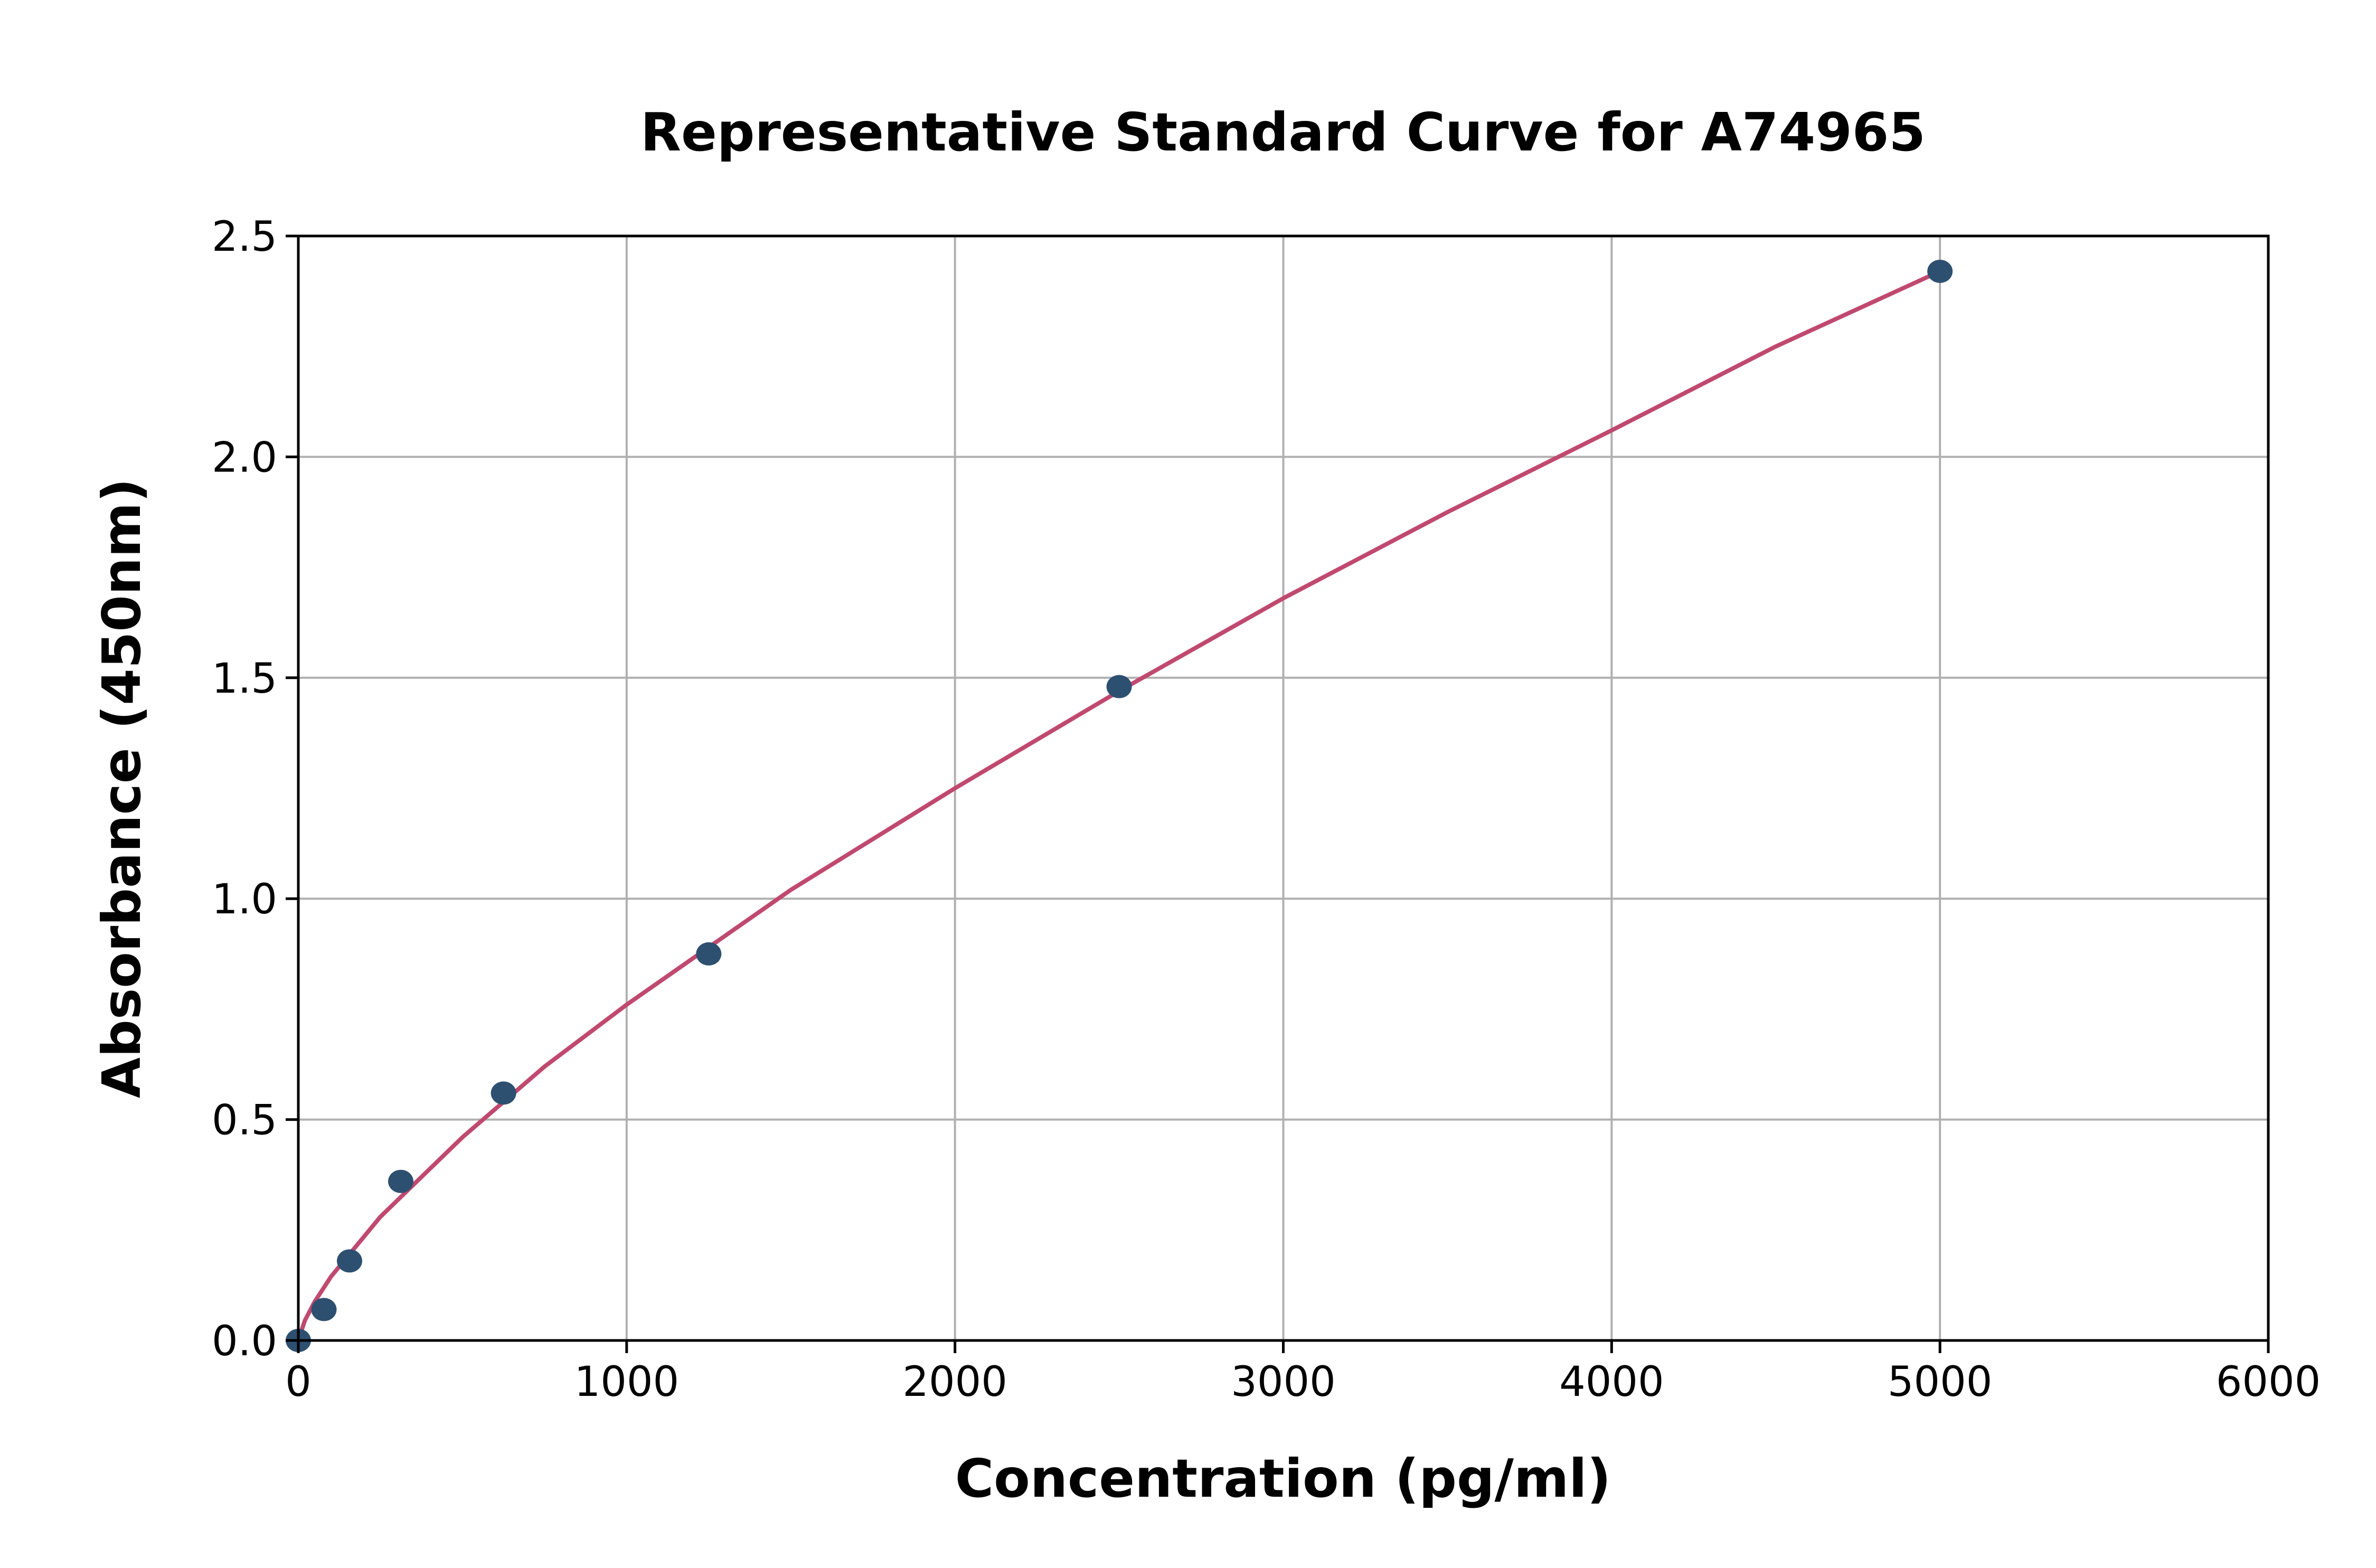  I want to click on x-axis-ticks: 0 1000 2000 3000 4000 5000 6000, so click(1303, 1373).